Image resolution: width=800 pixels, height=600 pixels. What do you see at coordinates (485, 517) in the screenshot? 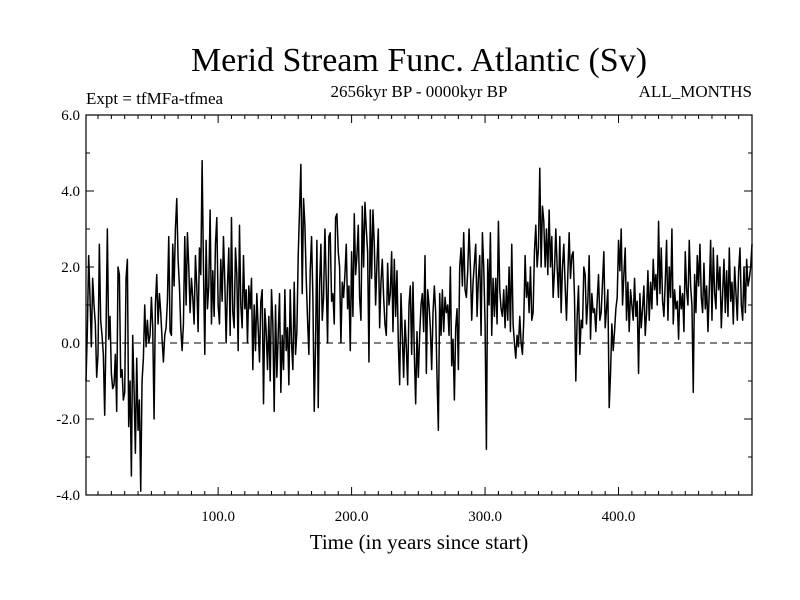
I see `x-tick-label: 300.0` at bounding box center [485, 517].